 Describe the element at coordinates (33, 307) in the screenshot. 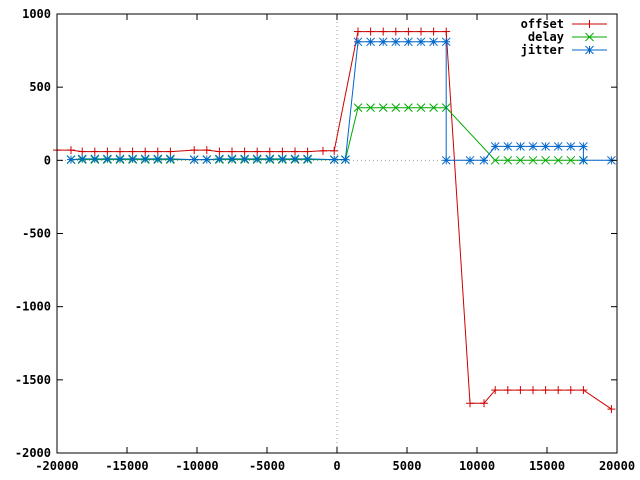

I see `y-tick-label: -1000` at that location.